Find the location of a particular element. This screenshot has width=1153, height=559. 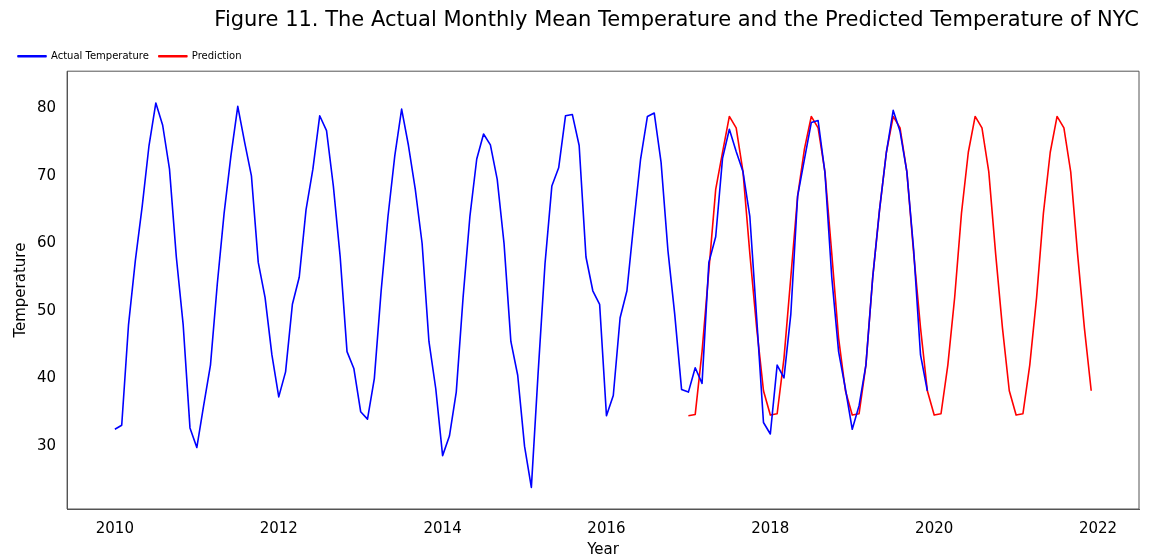

y-axis-title: Temperature is located at coordinates (19, 290).